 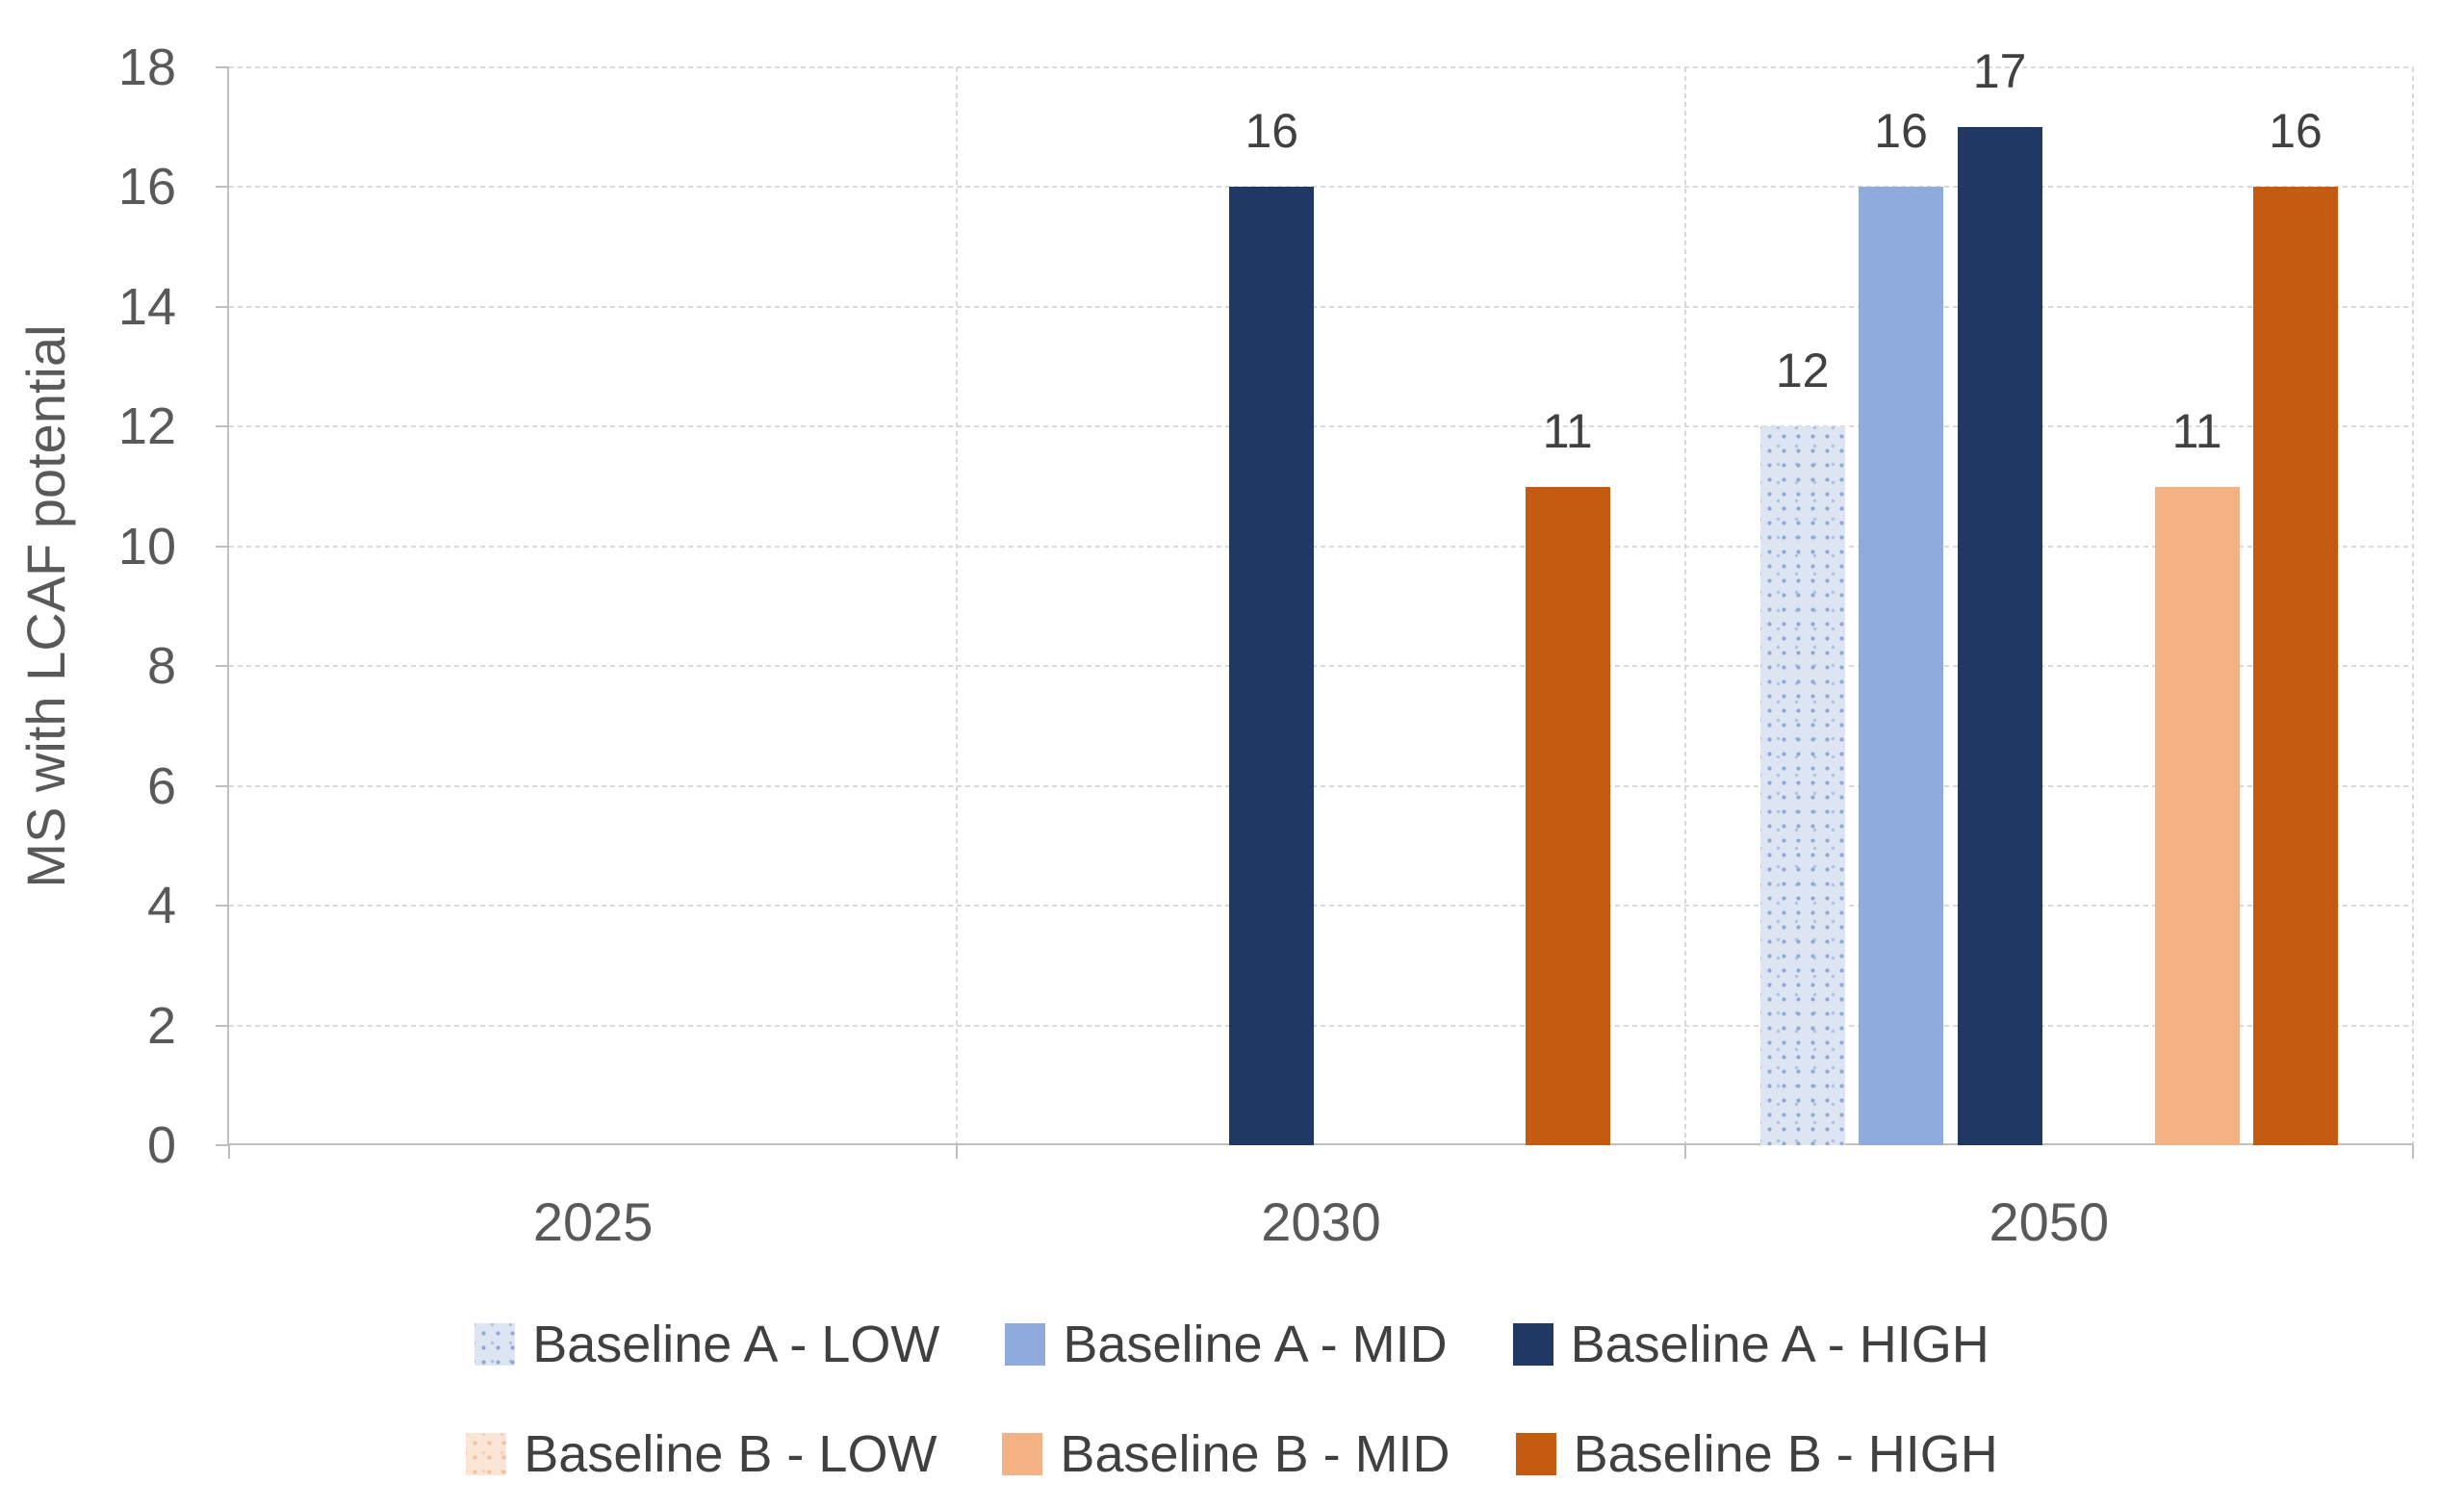 What do you see at coordinates (1535, 1454) in the screenshot?
I see `legend-swatch-baseline-b-high` at bounding box center [1535, 1454].